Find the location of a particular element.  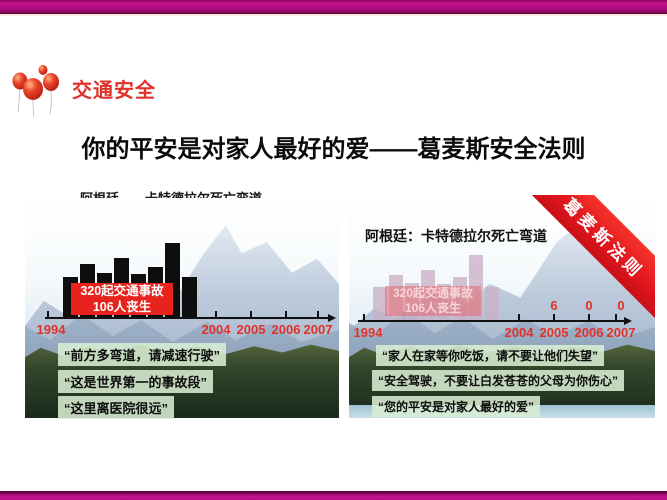

right-chart-title: 阿根廷：卡特德拉尔死亡弯道 is located at coordinates (456, 236).